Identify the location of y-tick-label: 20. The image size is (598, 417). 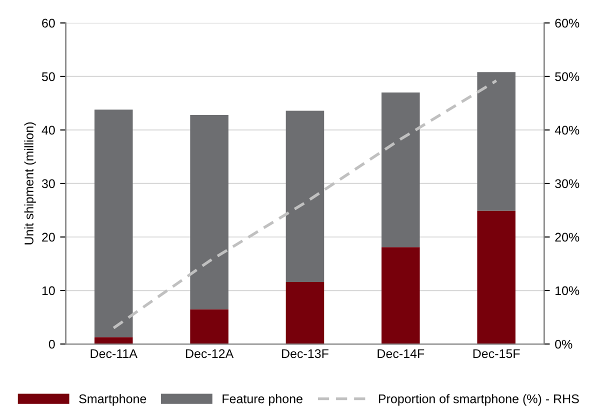
(48, 237).